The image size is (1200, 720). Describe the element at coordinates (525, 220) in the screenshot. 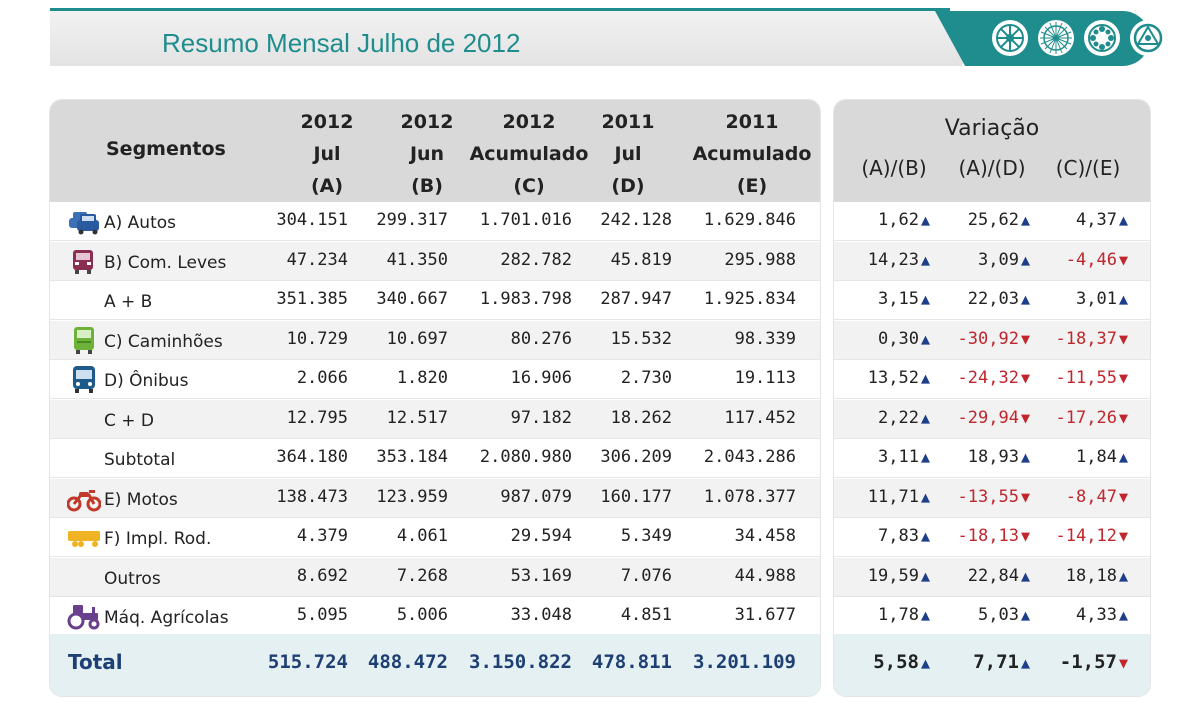

I see `cell-value: 1.701.016` at that location.